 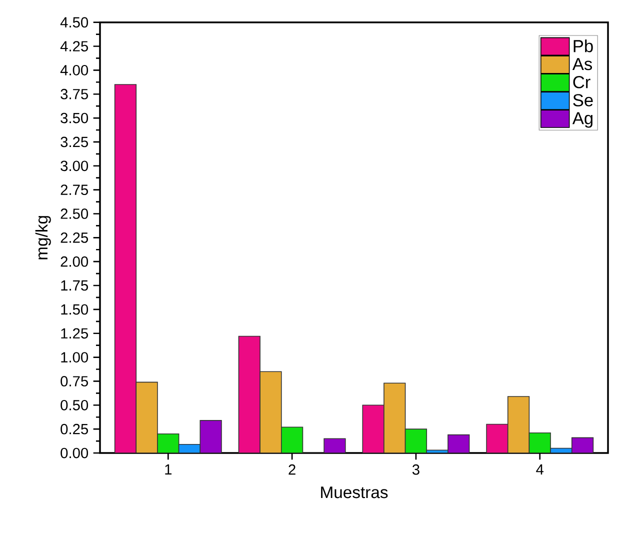 What do you see at coordinates (74, 309) in the screenshot?
I see `y-tick-label: 1.50` at bounding box center [74, 309].